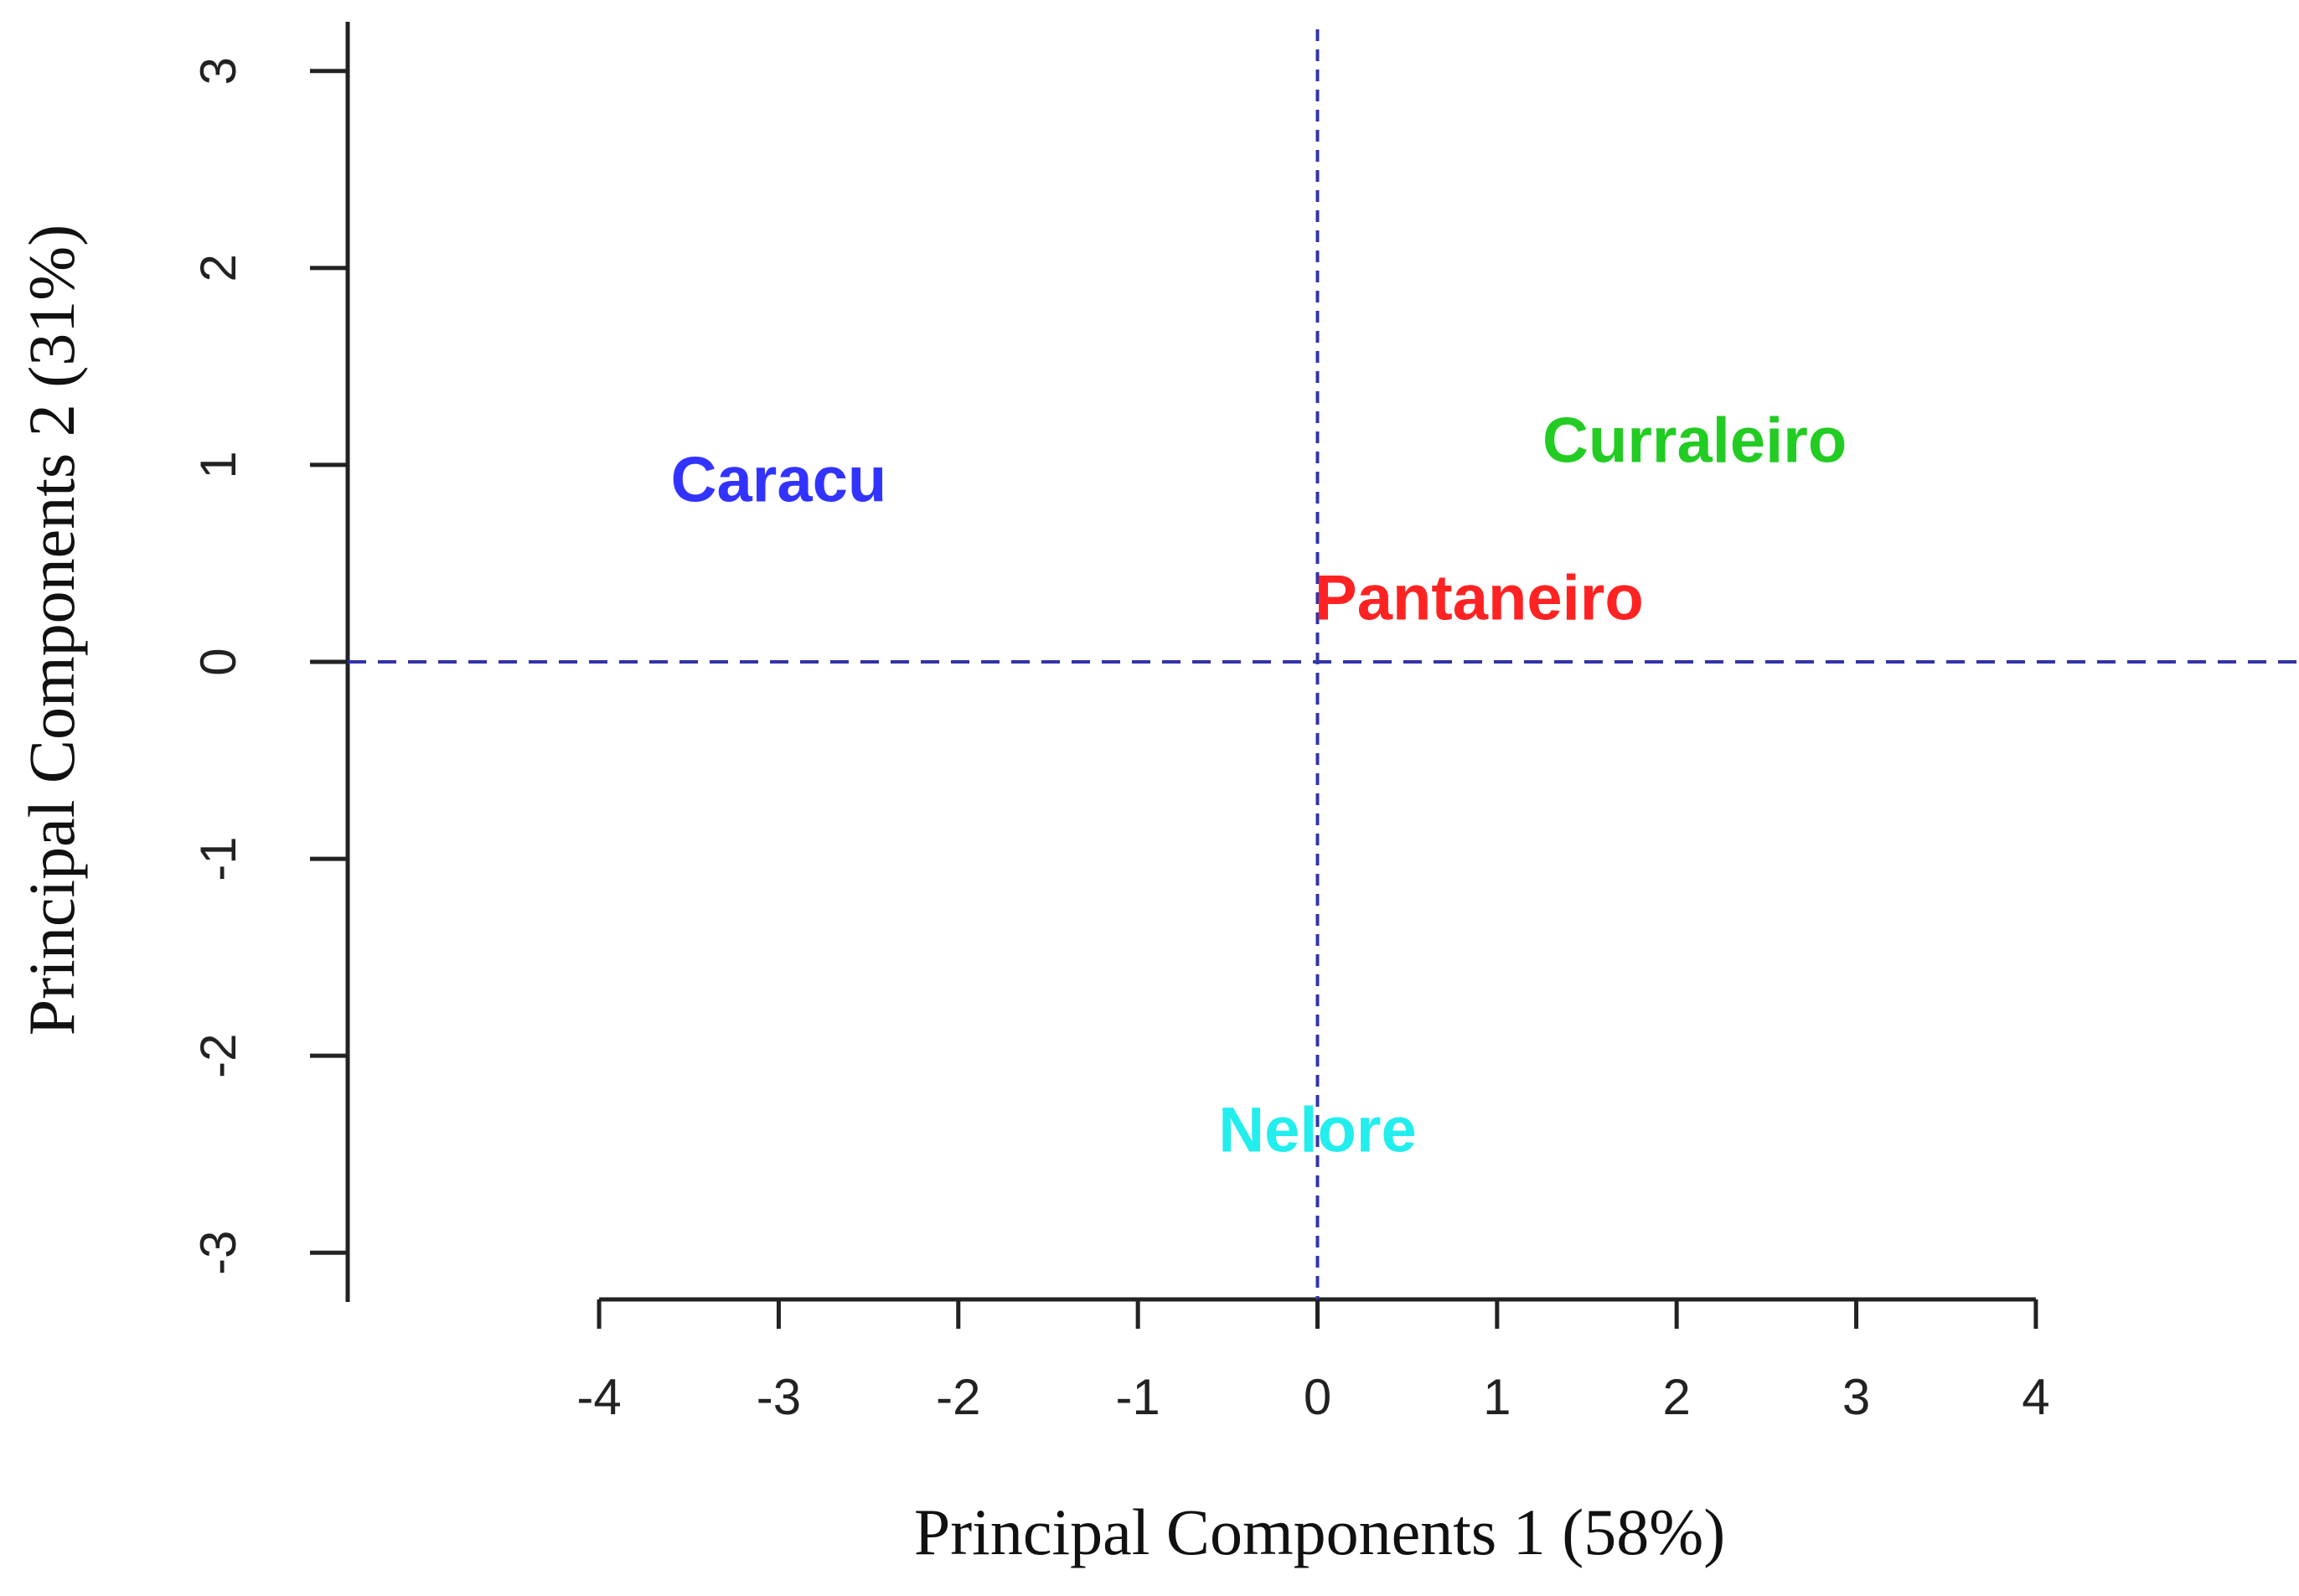 The height and width of the screenshot is (1596, 2299). Describe the element at coordinates (1137, 1397) in the screenshot. I see `x-tick-label: -1` at that location.